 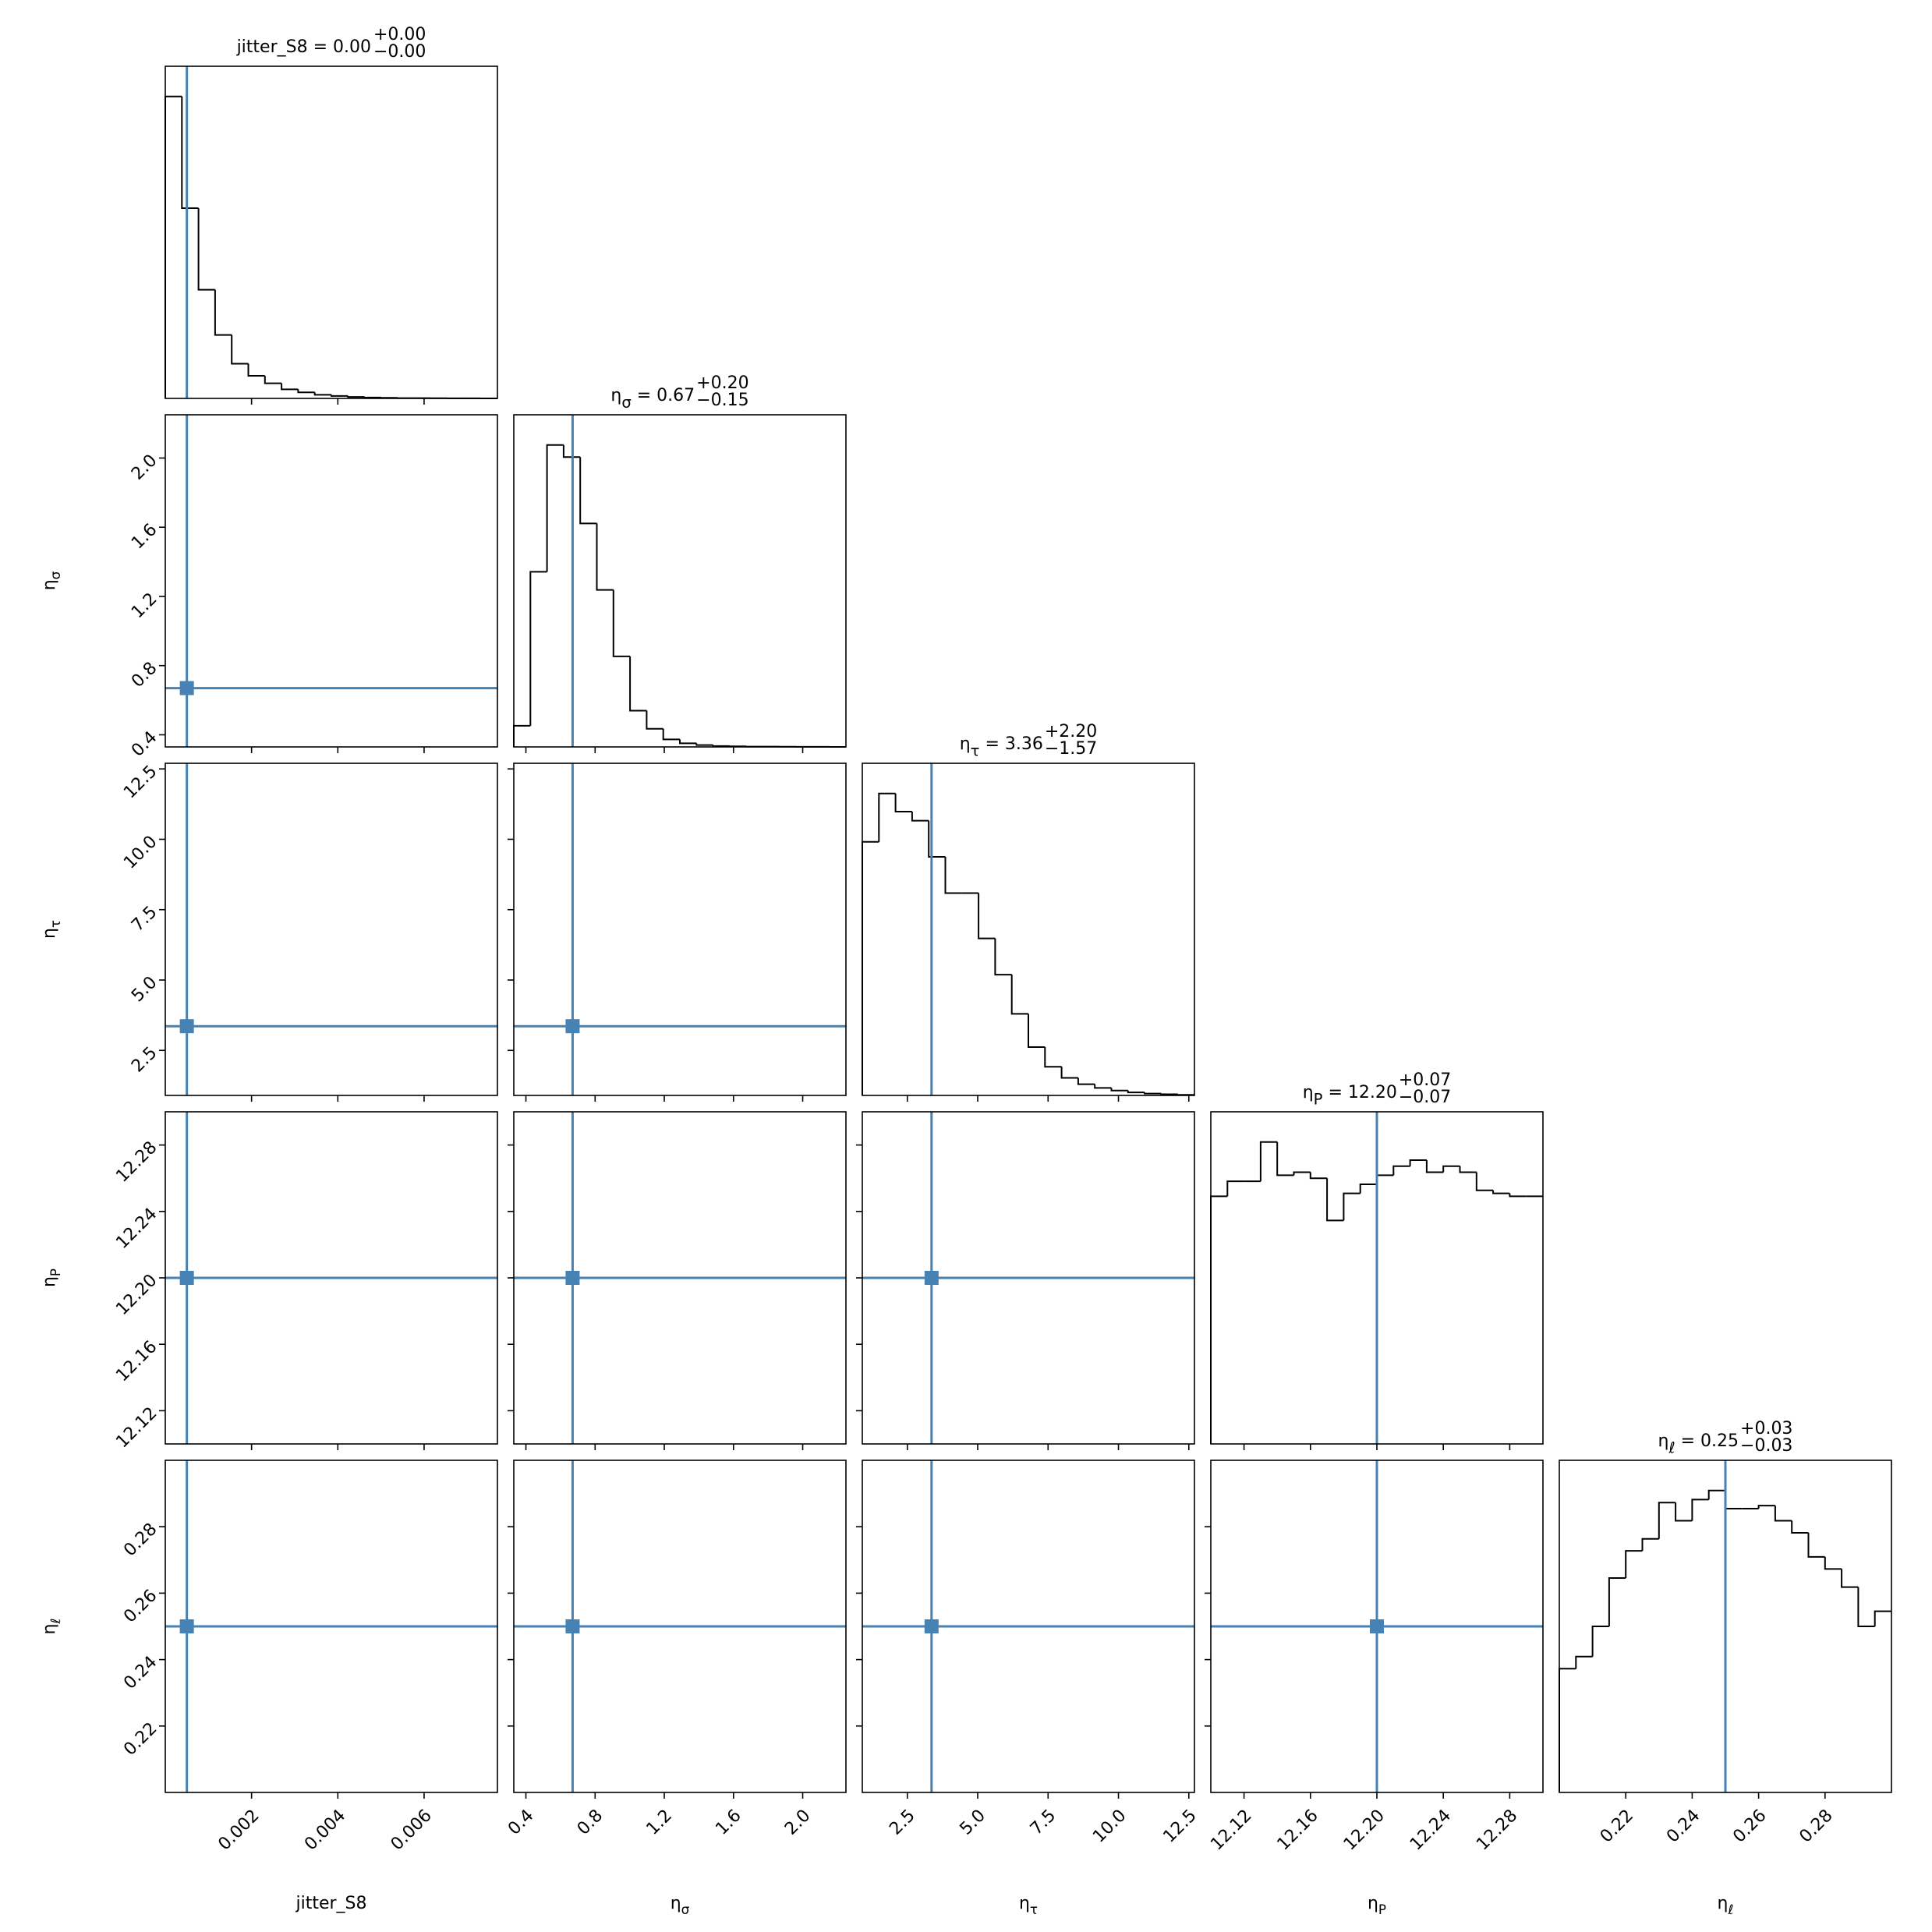 What do you see at coordinates (1231, 1830) in the screenshot?
I see `x-tick-label: 12.12` at bounding box center [1231, 1830].